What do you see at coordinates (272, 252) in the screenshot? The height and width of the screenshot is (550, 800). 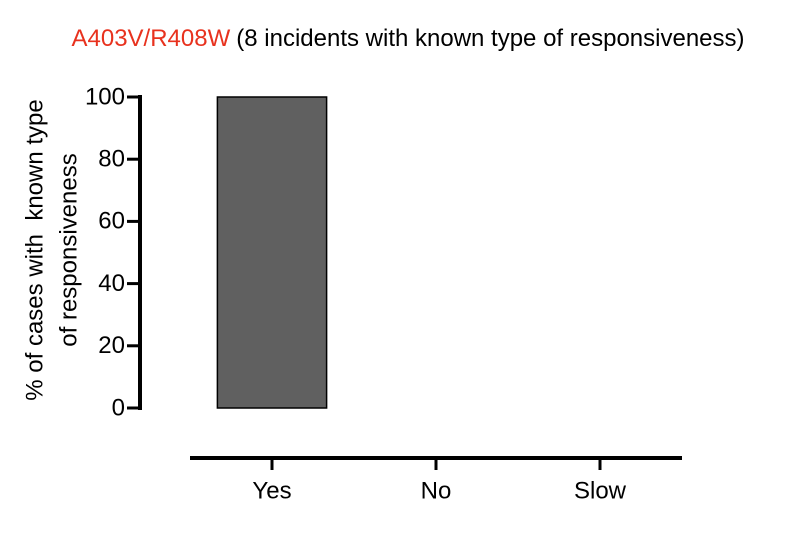 I see `bar` at bounding box center [272, 252].